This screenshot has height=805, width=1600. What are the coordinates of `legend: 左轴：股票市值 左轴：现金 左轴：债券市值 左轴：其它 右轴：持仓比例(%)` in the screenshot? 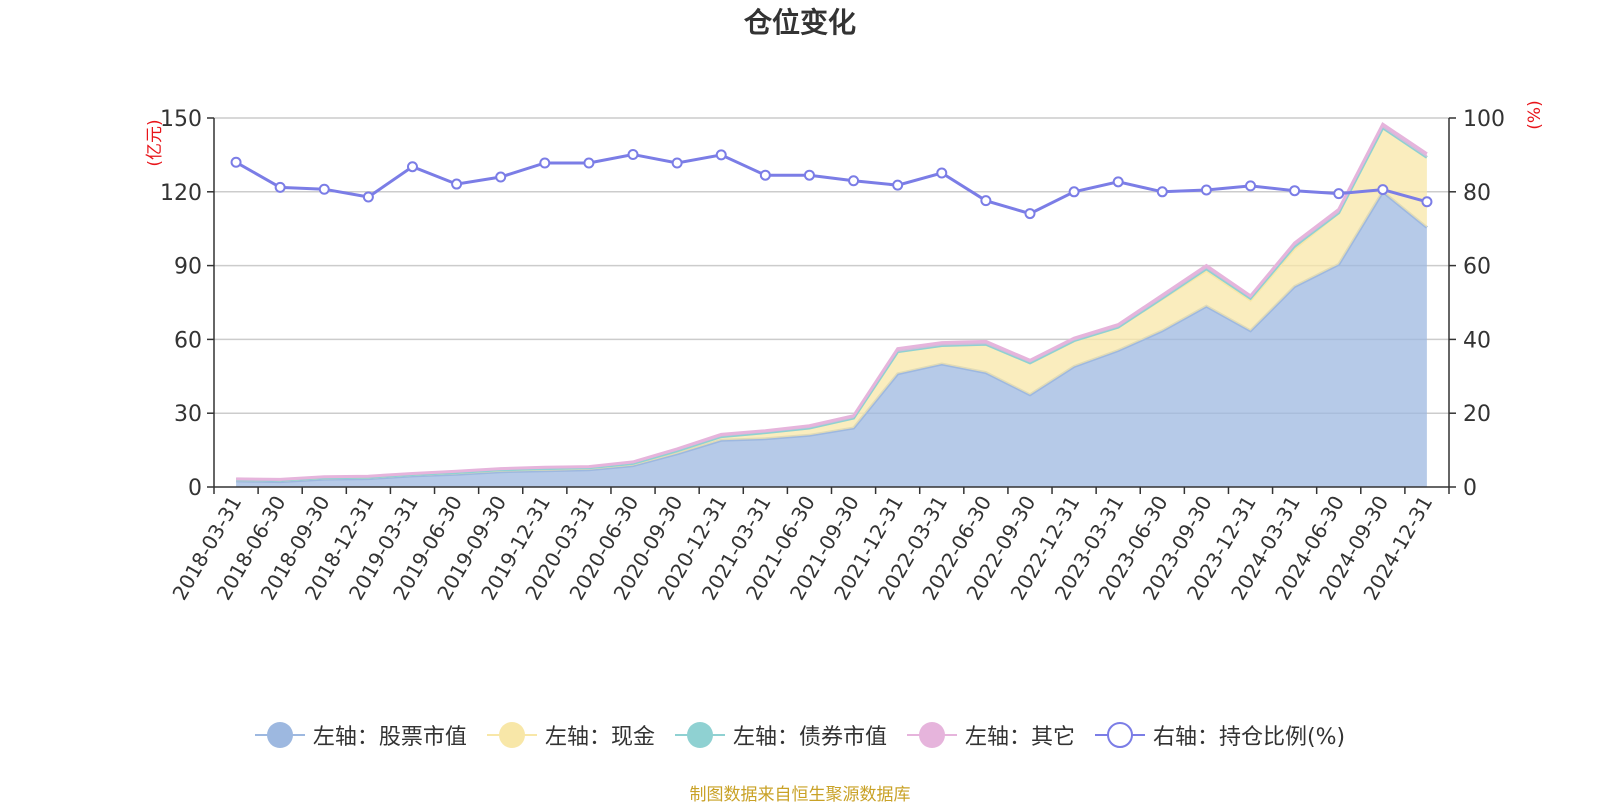 It's located at (800, 735).